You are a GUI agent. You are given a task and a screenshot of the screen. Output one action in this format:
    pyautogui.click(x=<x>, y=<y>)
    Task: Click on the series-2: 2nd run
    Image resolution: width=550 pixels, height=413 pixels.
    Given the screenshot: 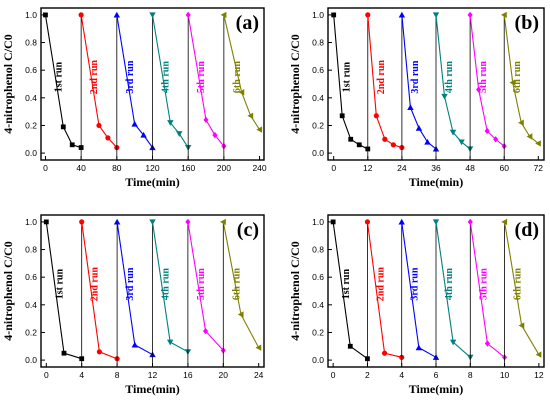 What is the action you would take?
    pyautogui.click(x=384, y=293)
    